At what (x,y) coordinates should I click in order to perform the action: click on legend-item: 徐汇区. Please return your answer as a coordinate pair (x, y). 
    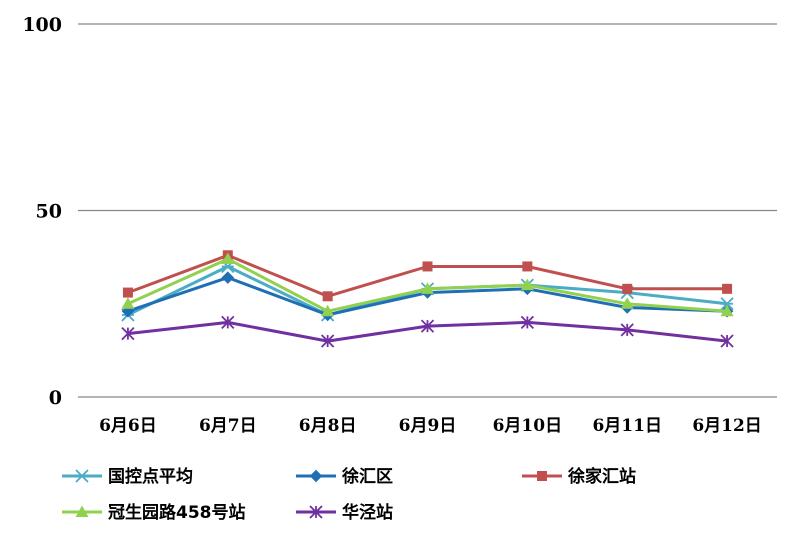
    Looking at the image, I should click on (344, 476).